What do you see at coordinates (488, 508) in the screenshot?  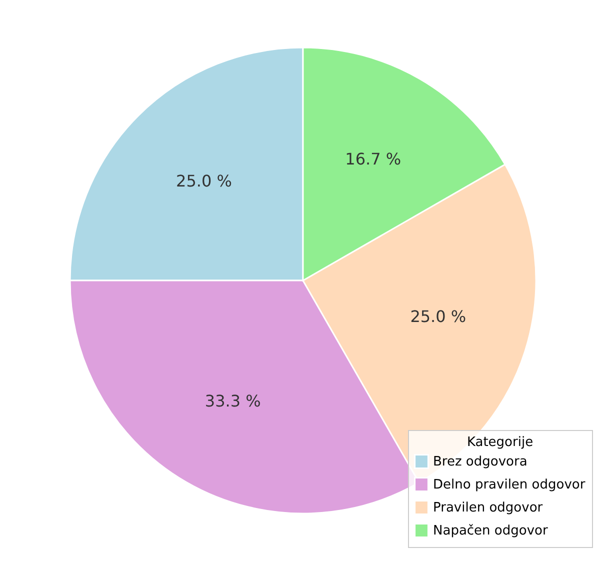 I see `legend-label: Pravilen odgovor` at bounding box center [488, 508].